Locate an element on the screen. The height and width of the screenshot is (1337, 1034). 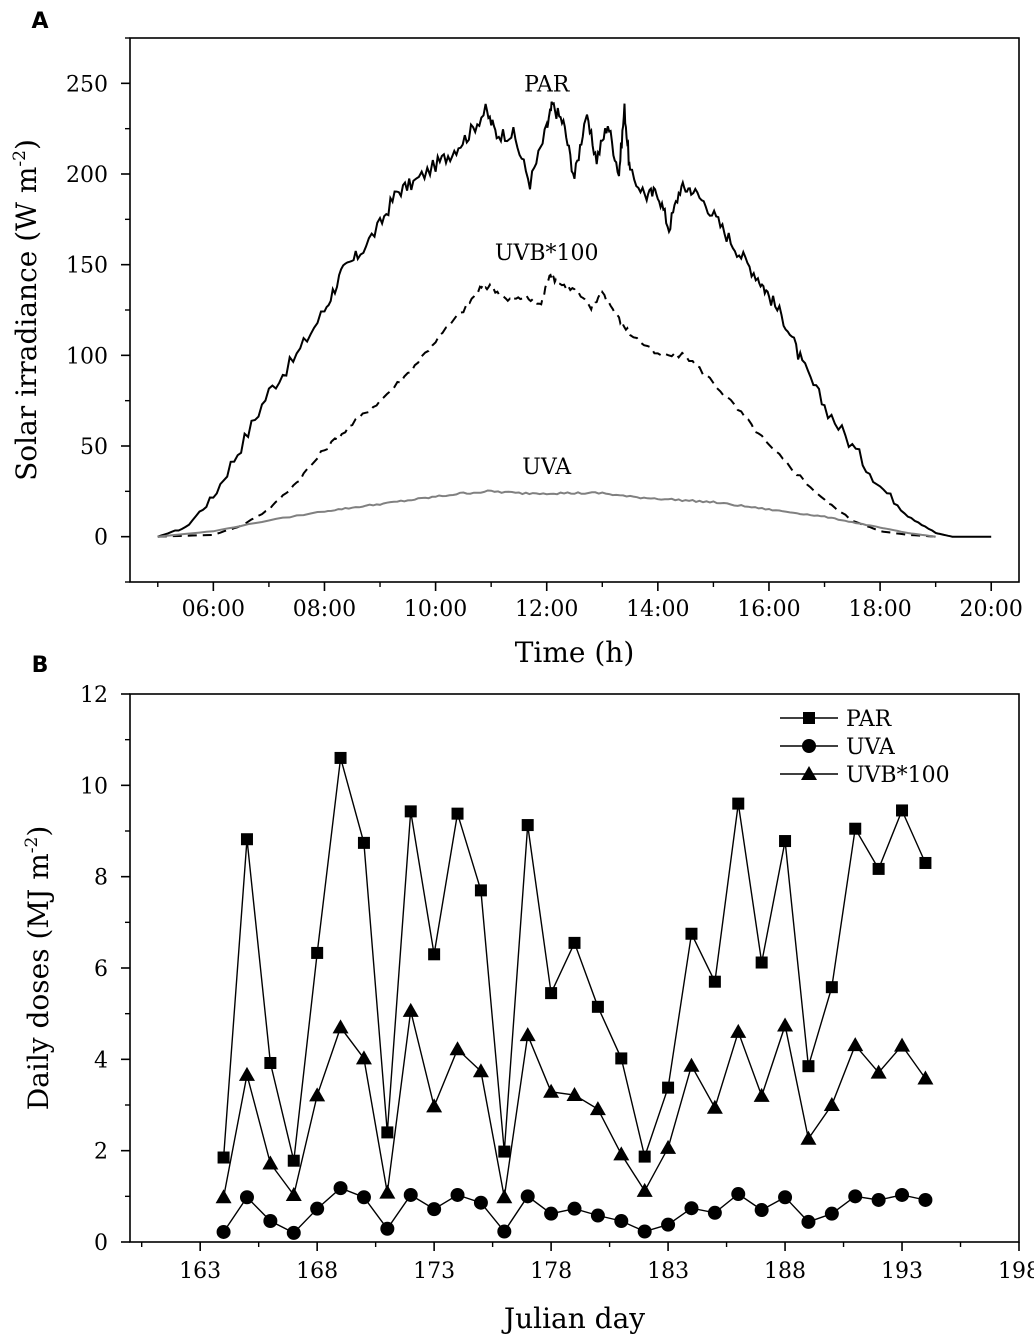
x-tick-label: 06:00 is located at coordinates (213, 609).